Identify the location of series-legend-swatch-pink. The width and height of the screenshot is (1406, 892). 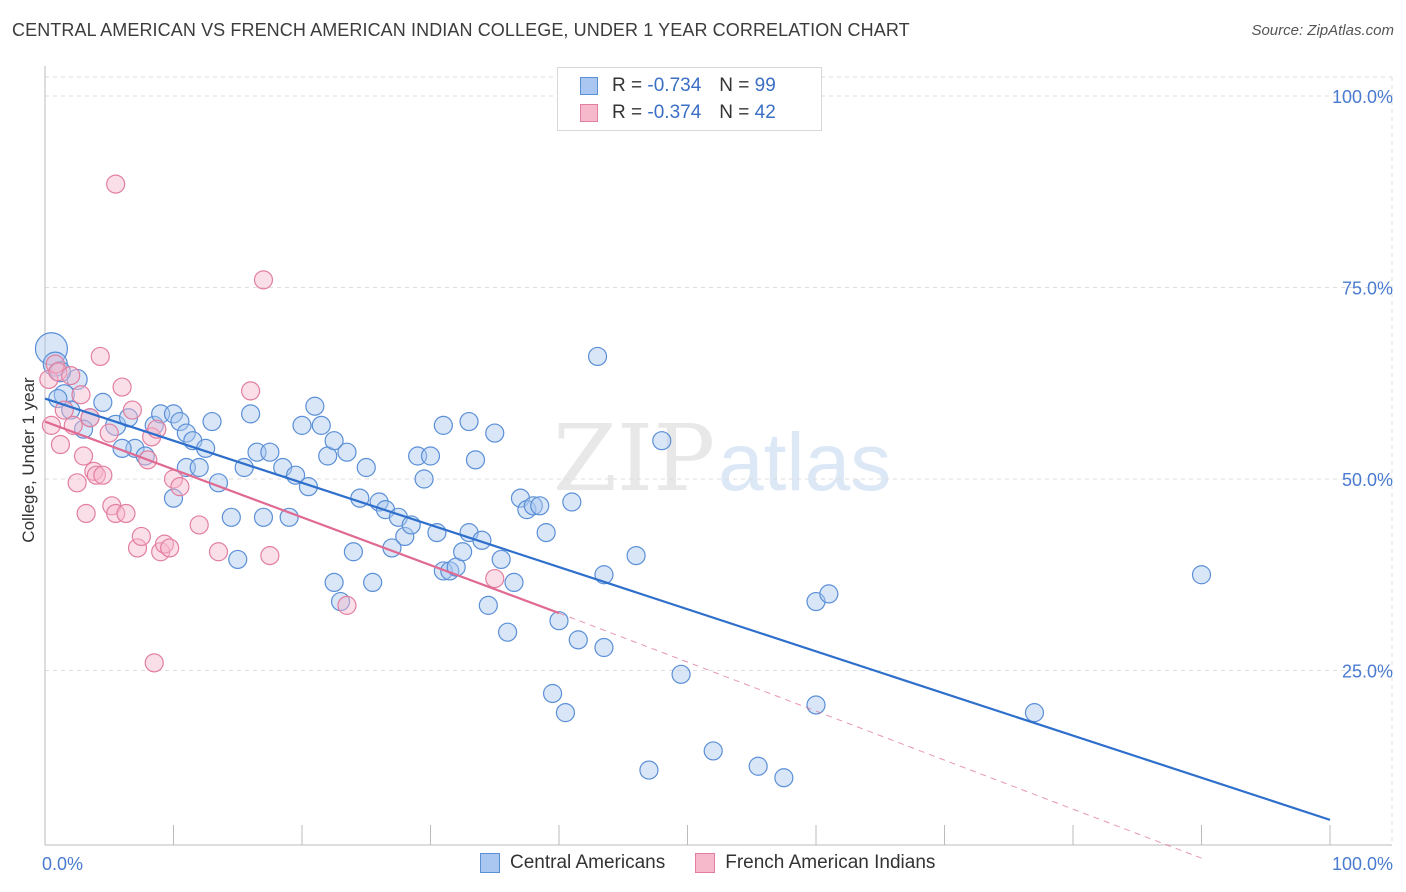
(705, 863).